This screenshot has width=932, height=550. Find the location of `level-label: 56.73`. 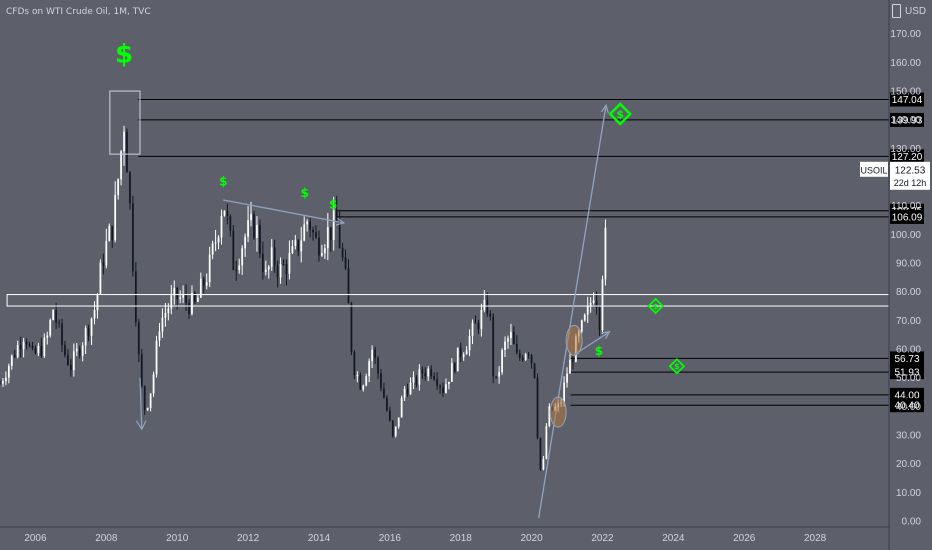

level-label: 56.73 is located at coordinates (906, 359).